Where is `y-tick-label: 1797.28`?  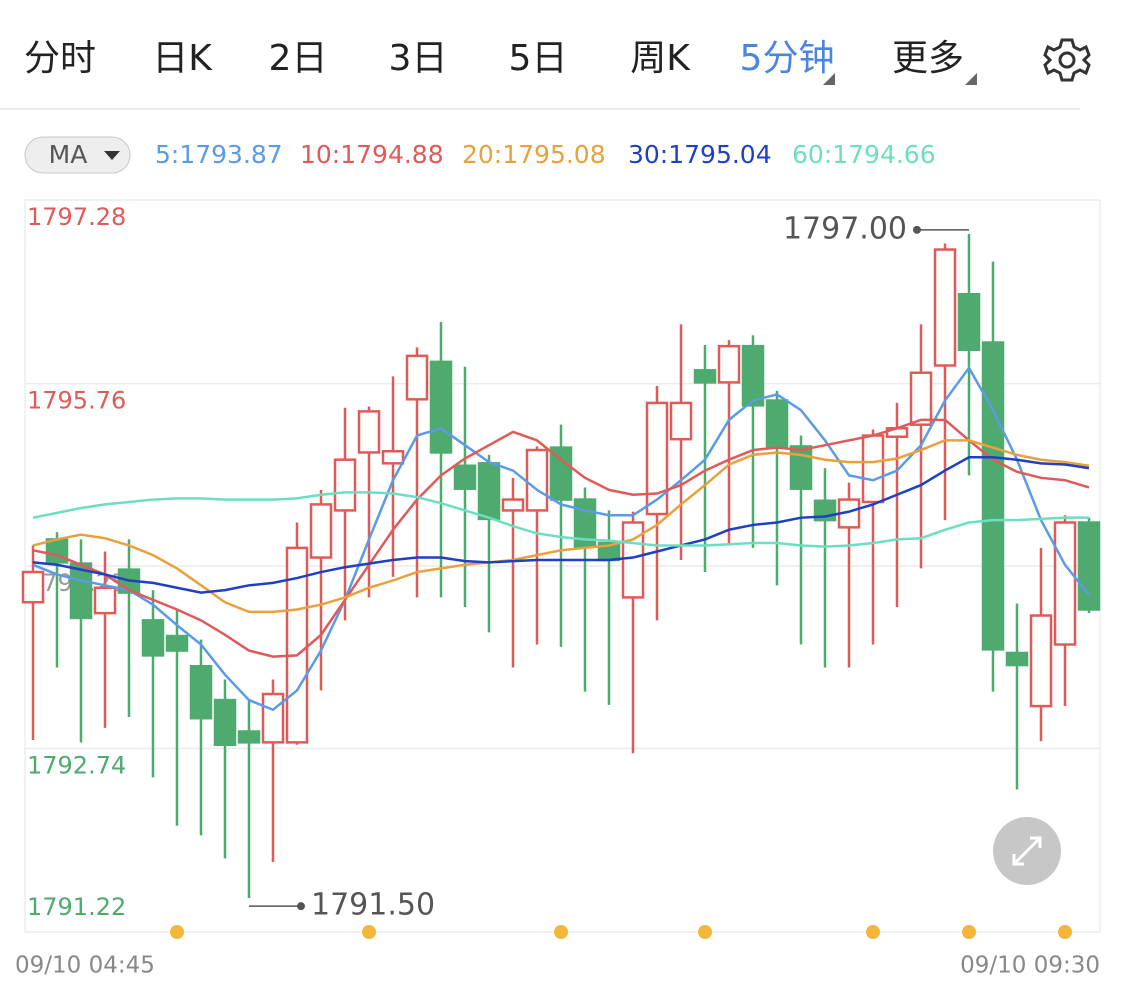 y-tick-label: 1797.28 is located at coordinates (76, 217).